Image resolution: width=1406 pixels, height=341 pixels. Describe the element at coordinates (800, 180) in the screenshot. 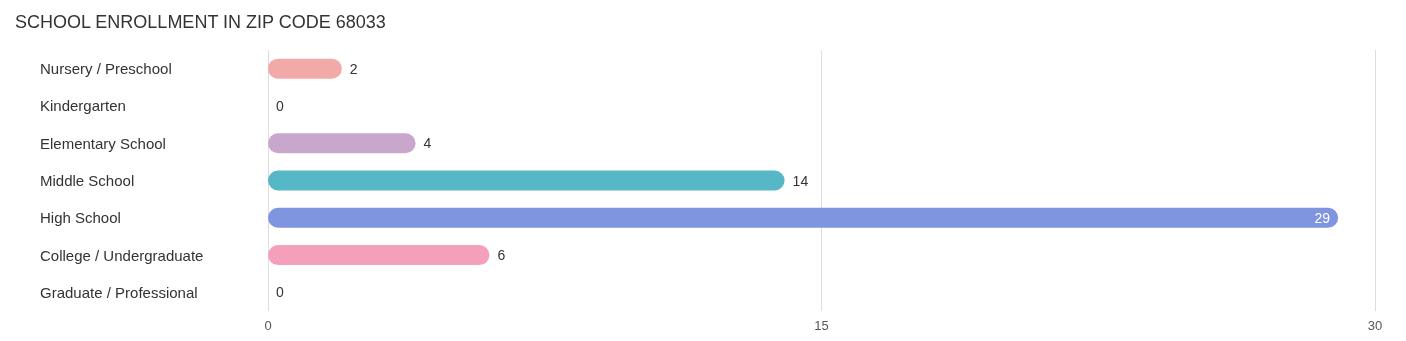

I see `data-label: 14` at that location.